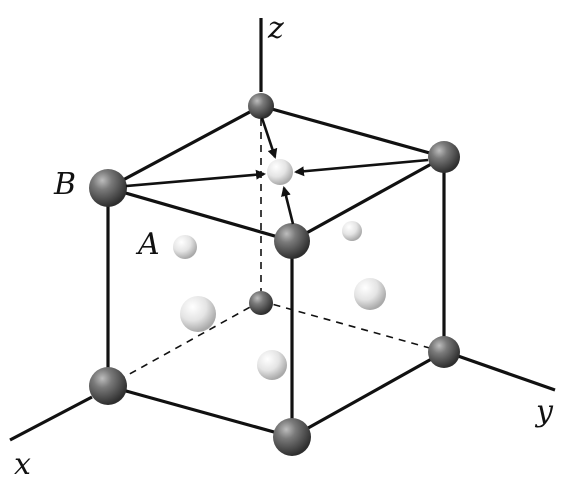 The image size is (576, 480). I want to click on corner-atom-top-left, so click(108, 188).